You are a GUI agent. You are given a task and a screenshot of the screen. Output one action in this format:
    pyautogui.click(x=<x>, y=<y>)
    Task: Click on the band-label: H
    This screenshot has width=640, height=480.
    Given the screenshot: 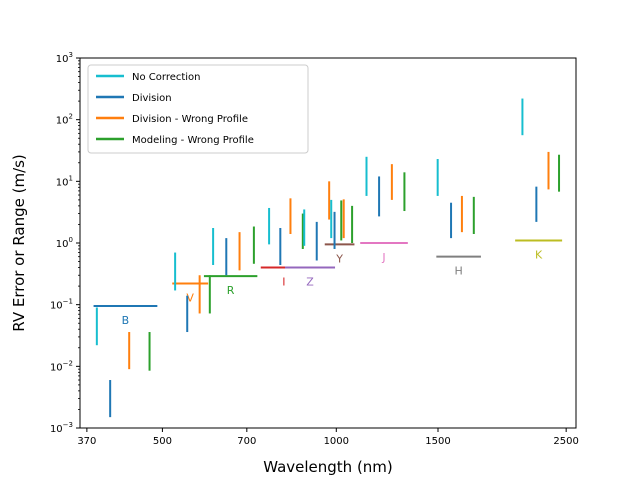 What is the action you would take?
    pyautogui.click(x=459, y=271)
    